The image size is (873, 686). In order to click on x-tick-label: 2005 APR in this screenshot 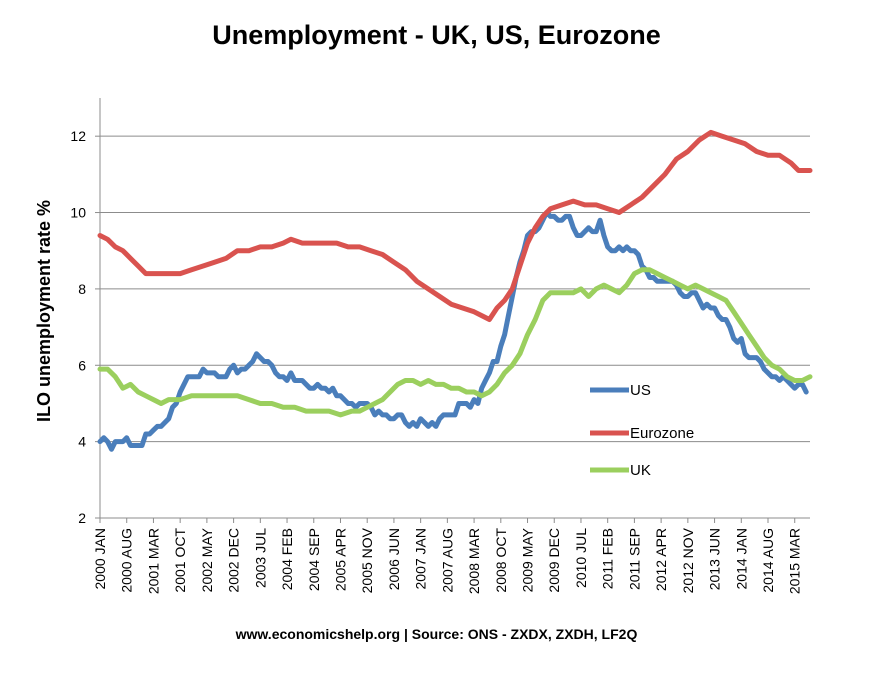, I will do `click(340, 559)`.